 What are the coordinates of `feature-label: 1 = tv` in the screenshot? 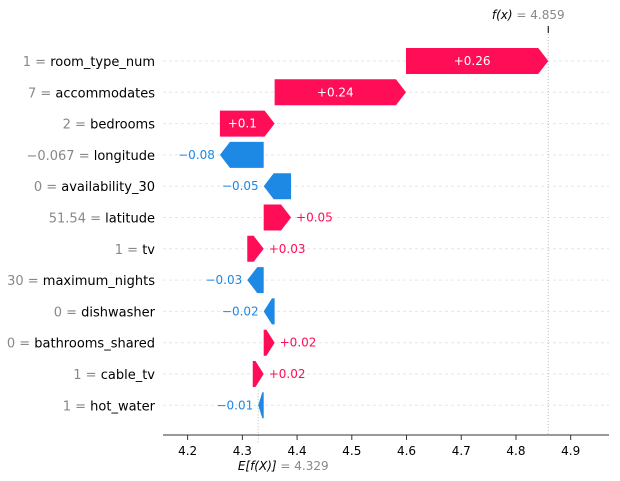 It's located at (135, 250).